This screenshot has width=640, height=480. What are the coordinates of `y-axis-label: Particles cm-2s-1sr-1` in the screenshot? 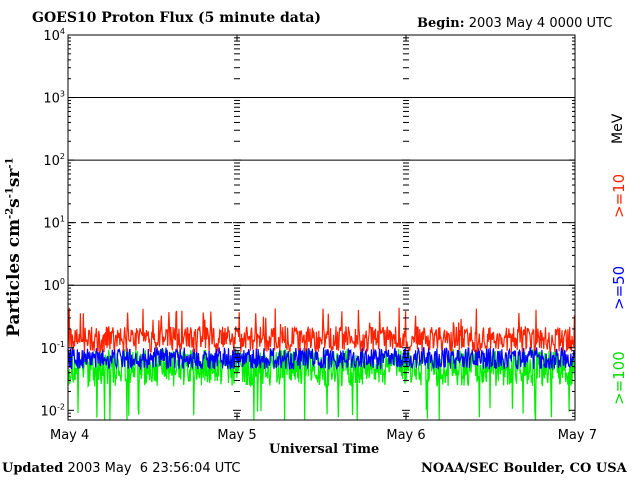 It's located at (14, 248).